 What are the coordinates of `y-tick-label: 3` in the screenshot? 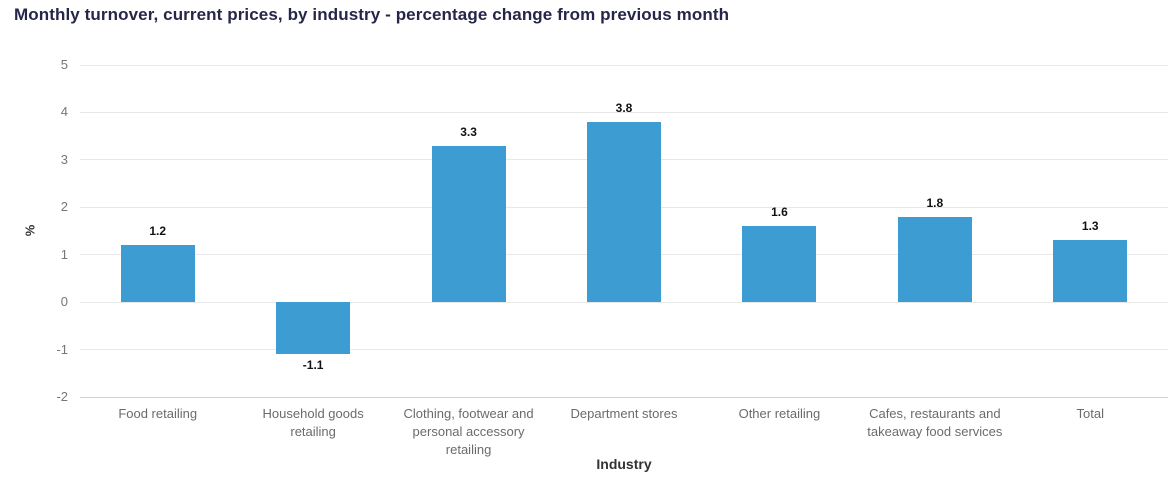 It's located at (64, 159).